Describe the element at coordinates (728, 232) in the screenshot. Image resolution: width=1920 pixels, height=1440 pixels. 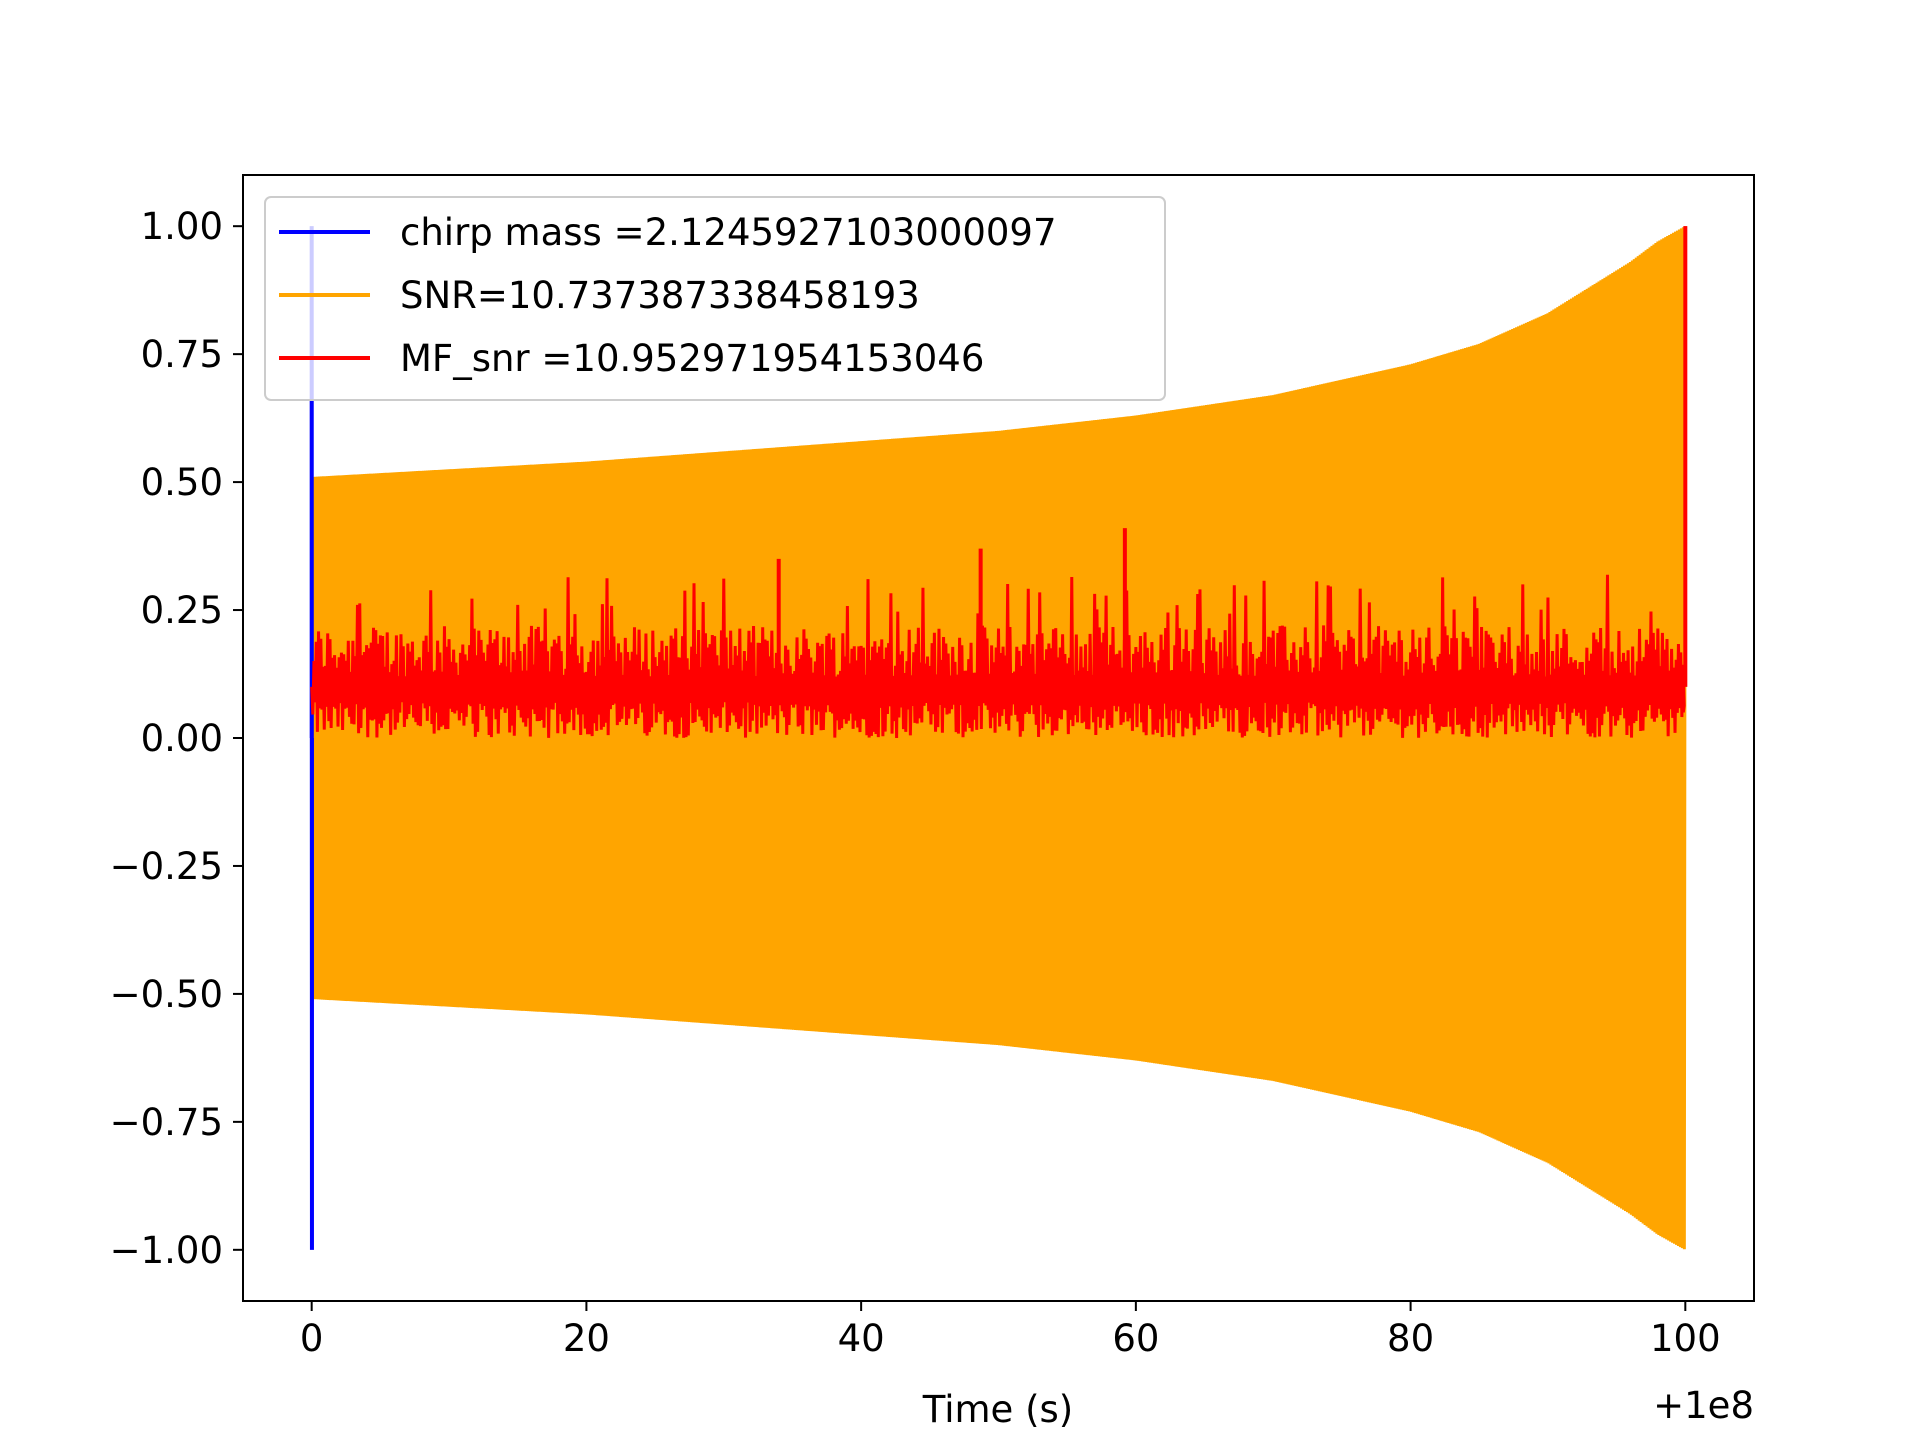
I see `legend-label: chirp mass =2.1245927103000097` at that location.